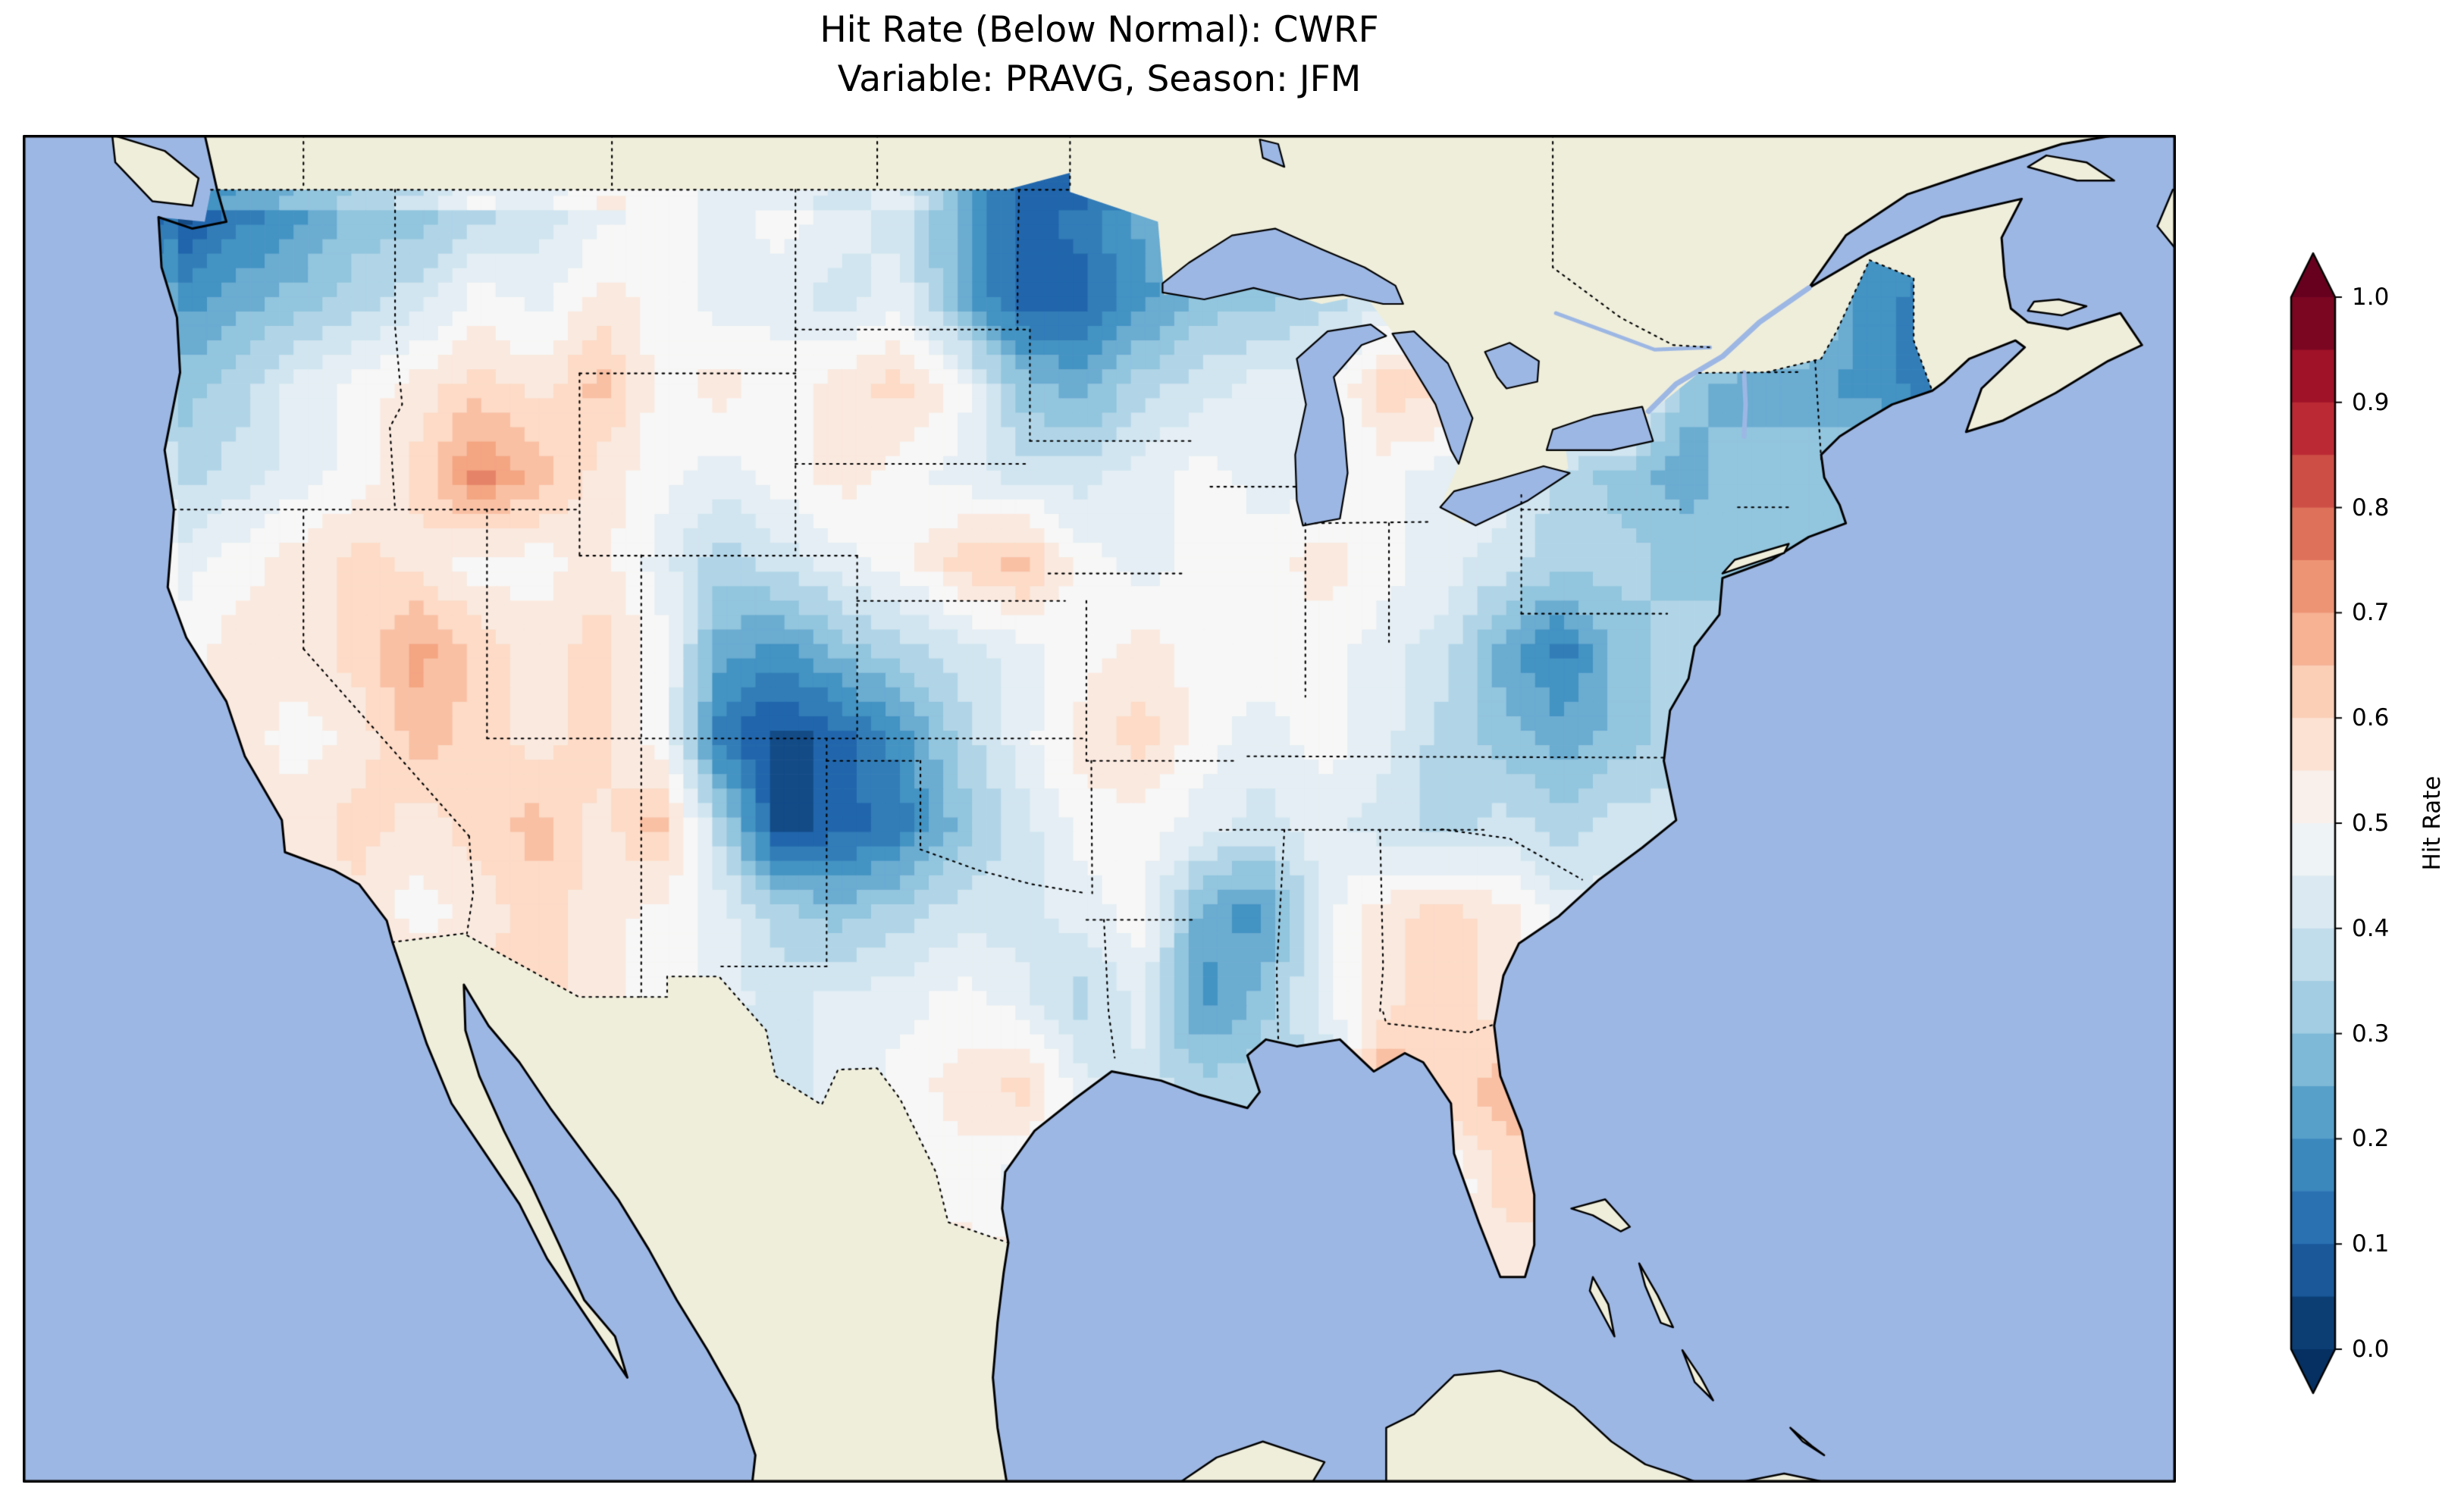 The width and height of the screenshot is (2464, 1494). What do you see at coordinates (2371, 613) in the screenshot?
I see `colorbar-tick-label: 0.7` at bounding box center [2371, 613].